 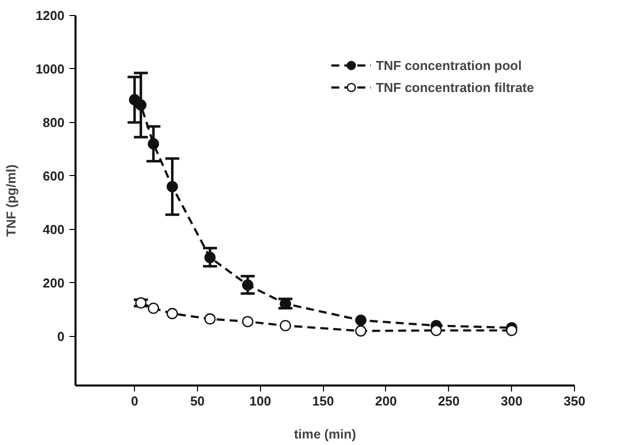 What do you see at coordinates (197, 401) in the screenshot?
I see `x-tick-label: 50` at bounding box center [197, 401].